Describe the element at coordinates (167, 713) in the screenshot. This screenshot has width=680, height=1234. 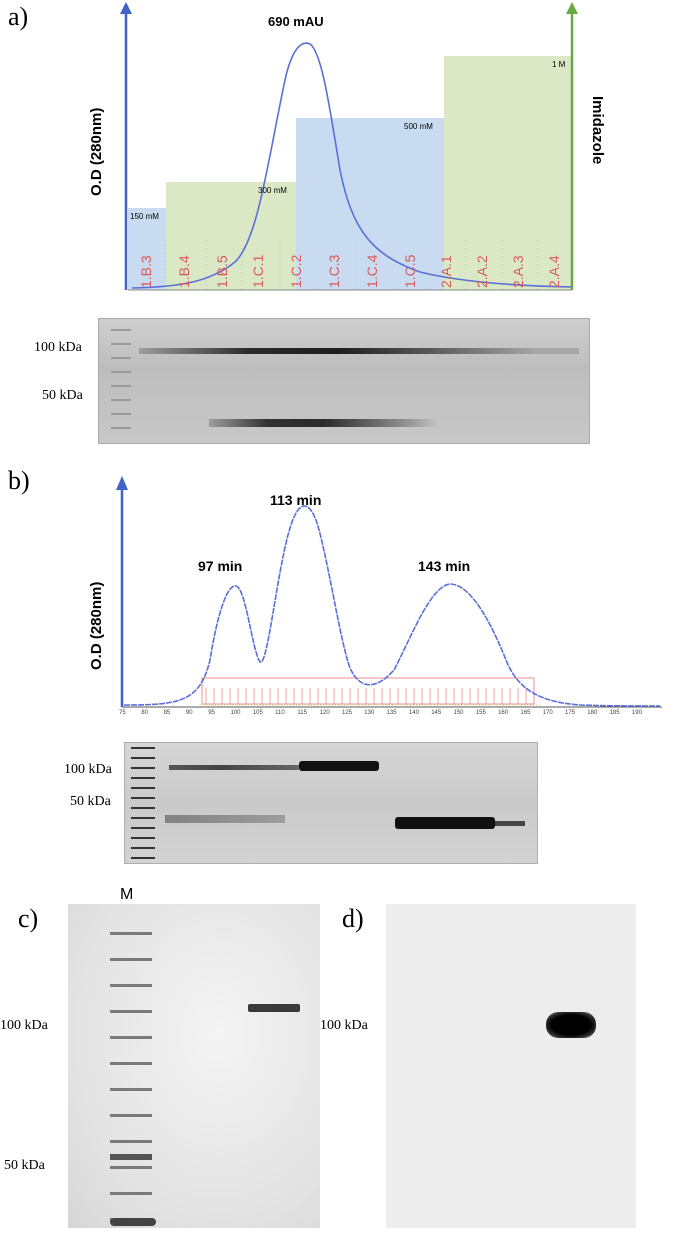
I see `x-tick-label: 85` at that location.